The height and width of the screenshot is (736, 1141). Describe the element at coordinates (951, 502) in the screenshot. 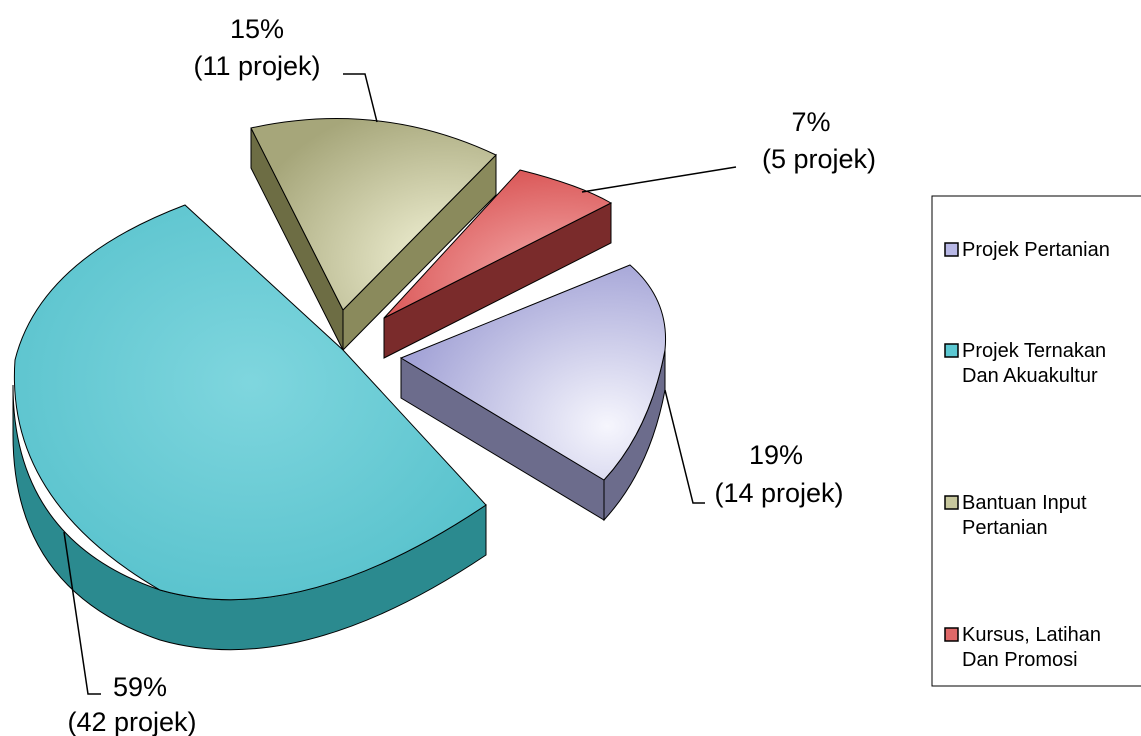

I see `legend-swatch-bantuan` at that location.